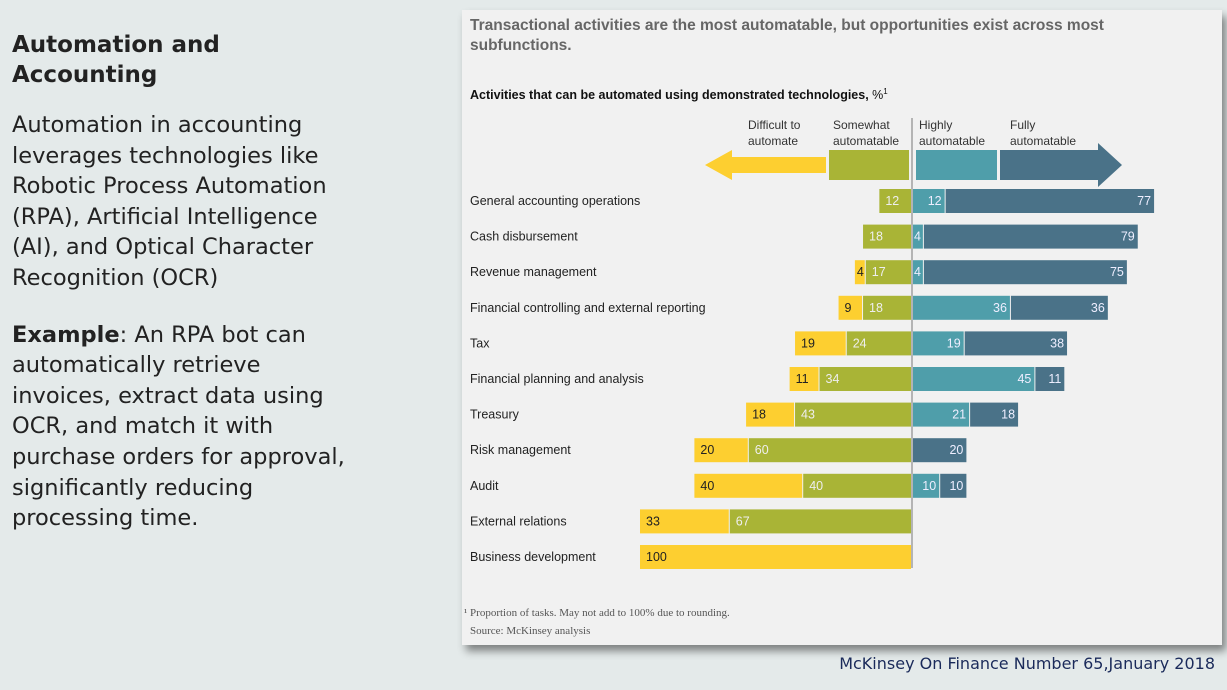 The image size is (1227, 690). What do you see at coordinates (879, 272) in the screenshot?
I see `data-label: 17` at bounding box center [879, 272].